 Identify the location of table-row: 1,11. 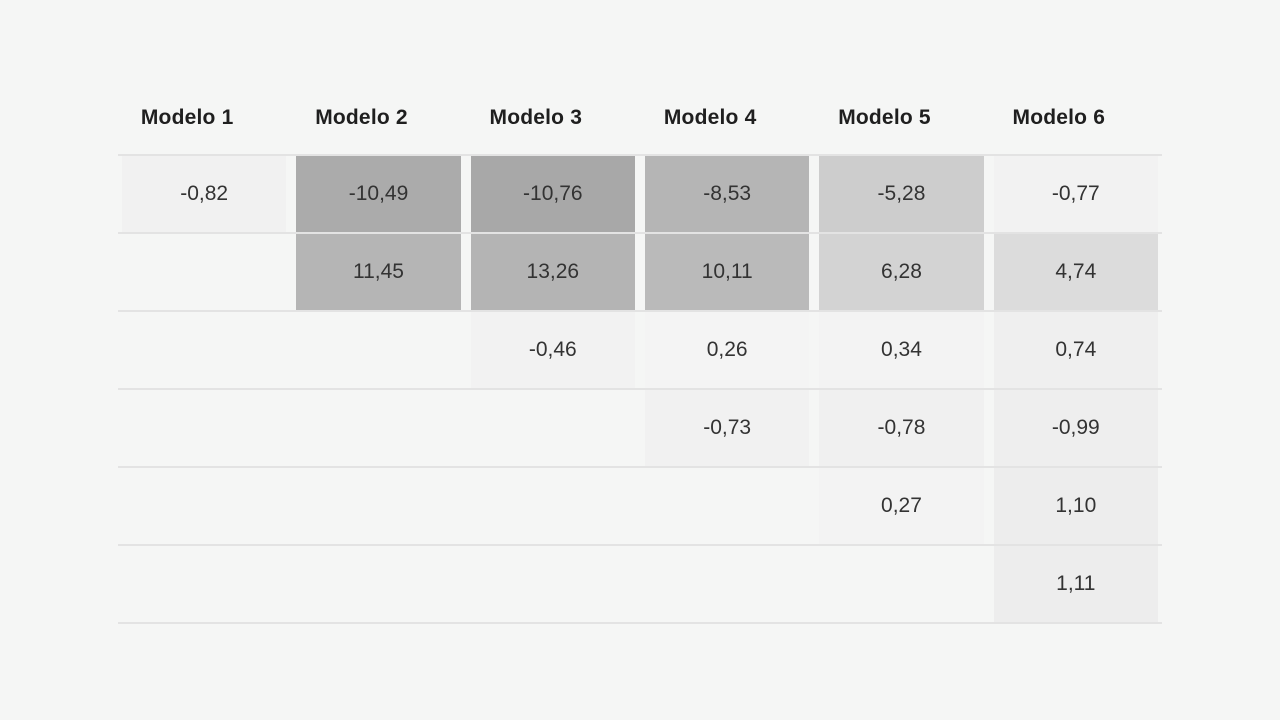
(640, 583).